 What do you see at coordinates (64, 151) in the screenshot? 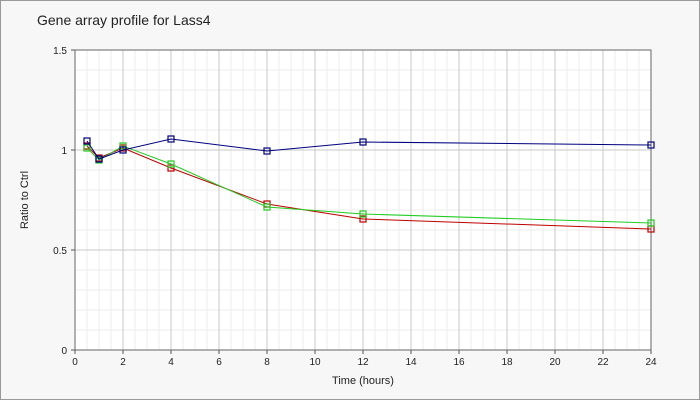
I see `y-tick-label: 1` at bounding box center [64, 151].